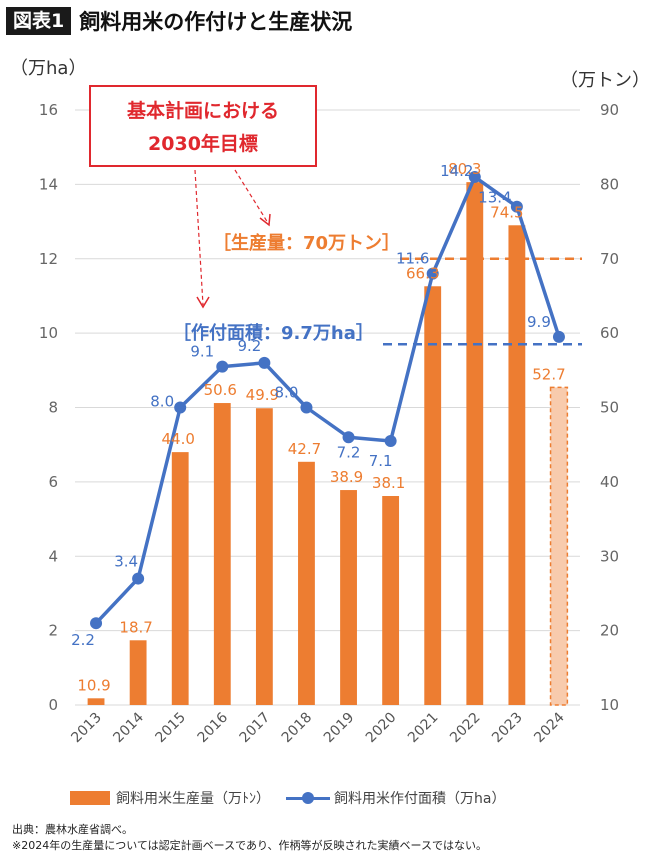  I want to click on x-tick-label: 2021, so click(423, 728).